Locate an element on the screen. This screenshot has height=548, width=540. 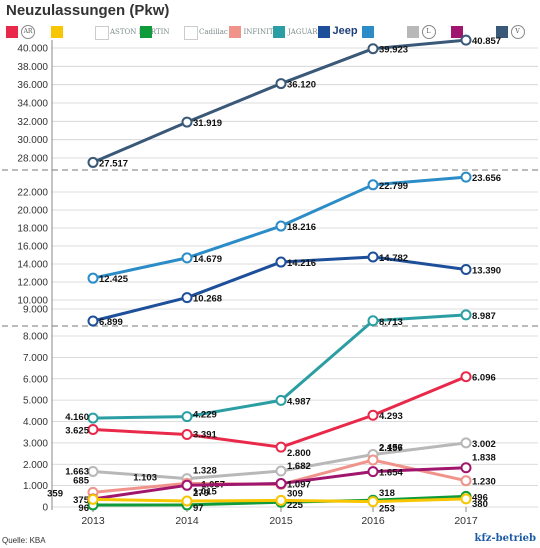
jaguar-logo-icon: JAGUAR is located at coordinates (303, 32).